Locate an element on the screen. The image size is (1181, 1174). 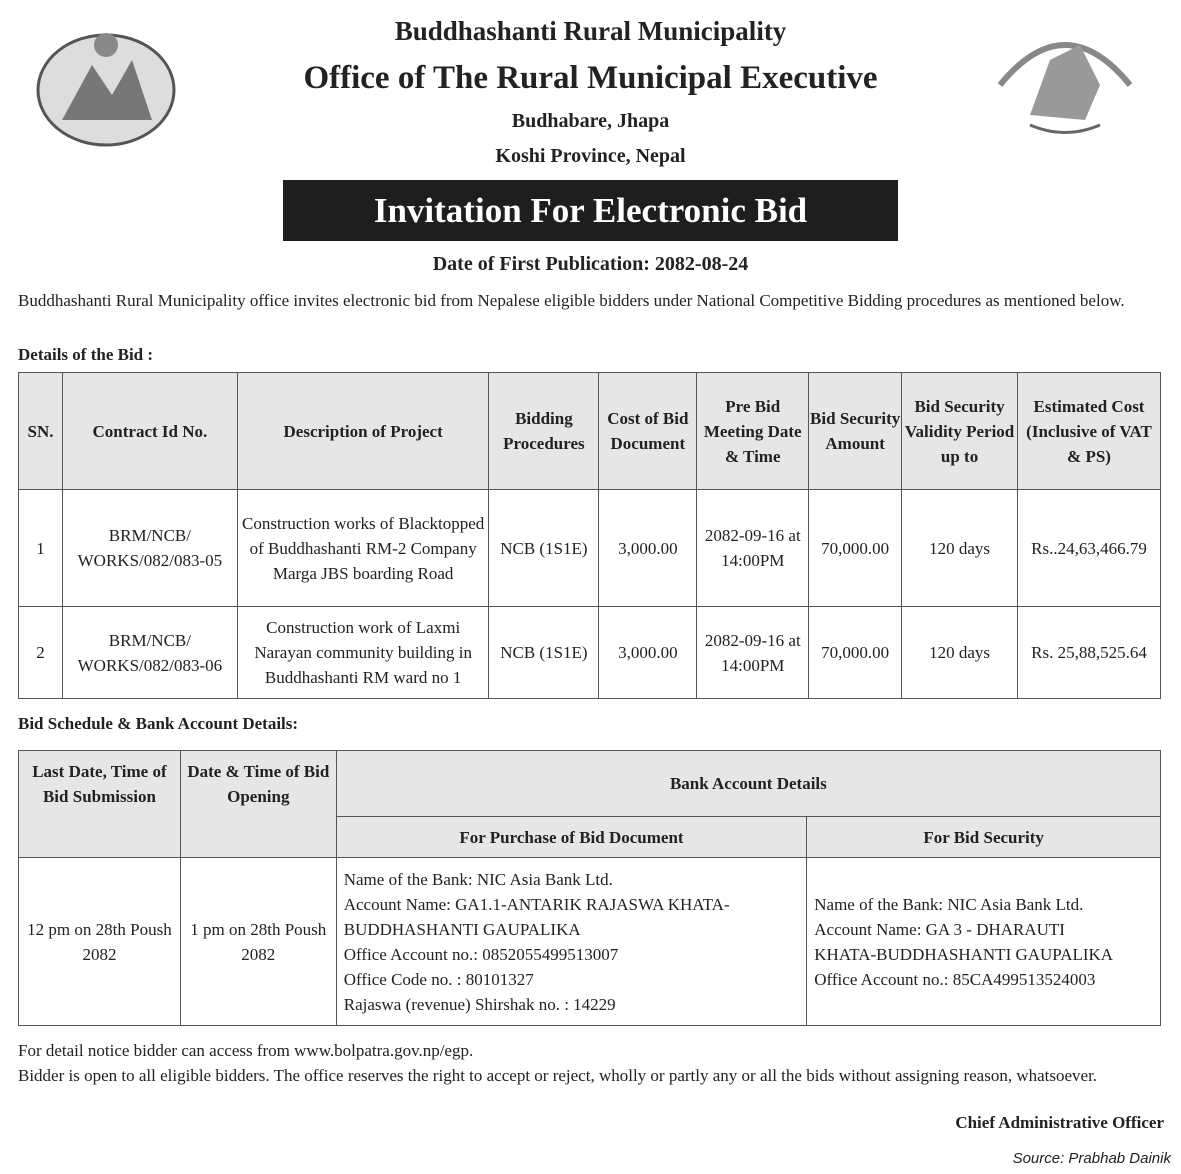
col-header: For Bid Security is located at coordinates (983, 837).